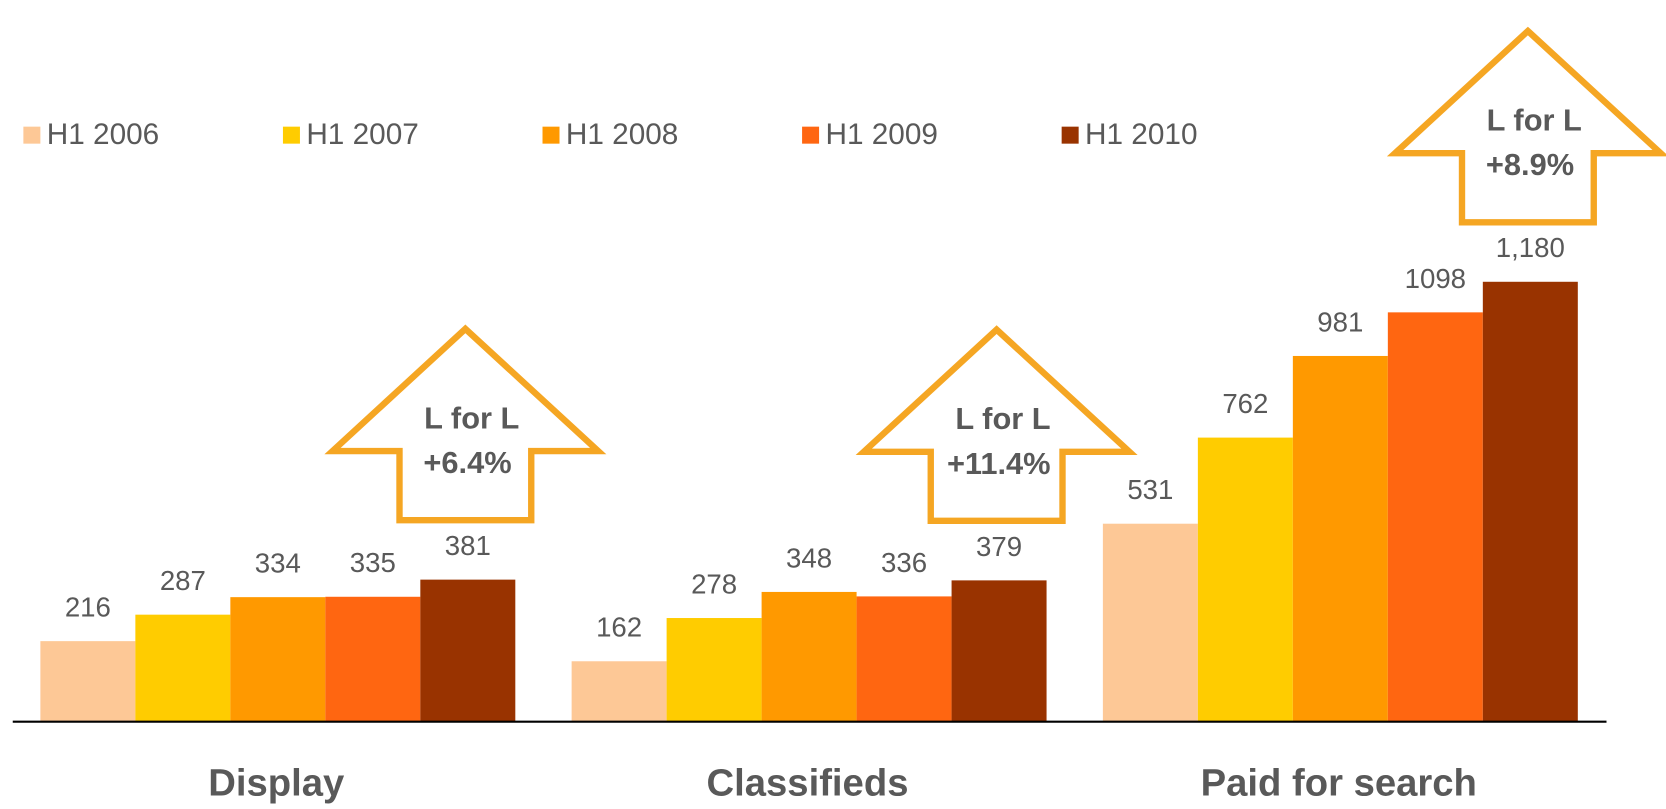 Image resolution: width=1666 pixels, height=809 pixels. What do you see at coordinates (999, 546) in the screenshot?
I see `value-label: 379` at bounding box center [999, 546].